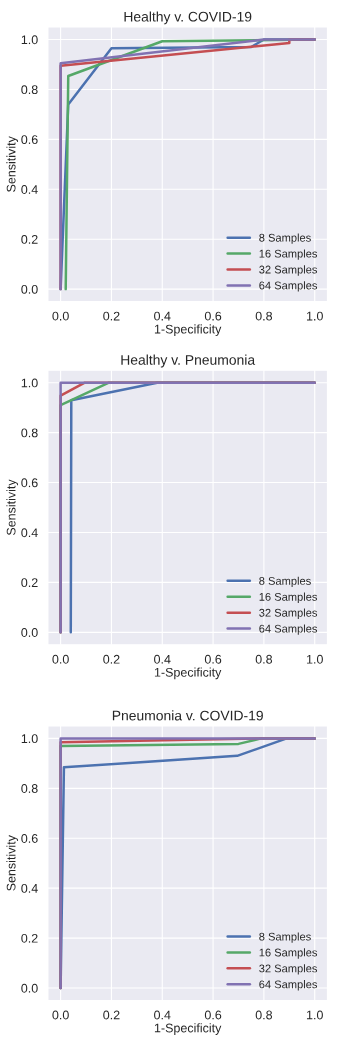 The height and width of the screenshot is (1040, 363). Describe the element at coordinates (187, 715) in the screenshot. I see `chart-title: Pneumonia v. COVID-19` at that location.